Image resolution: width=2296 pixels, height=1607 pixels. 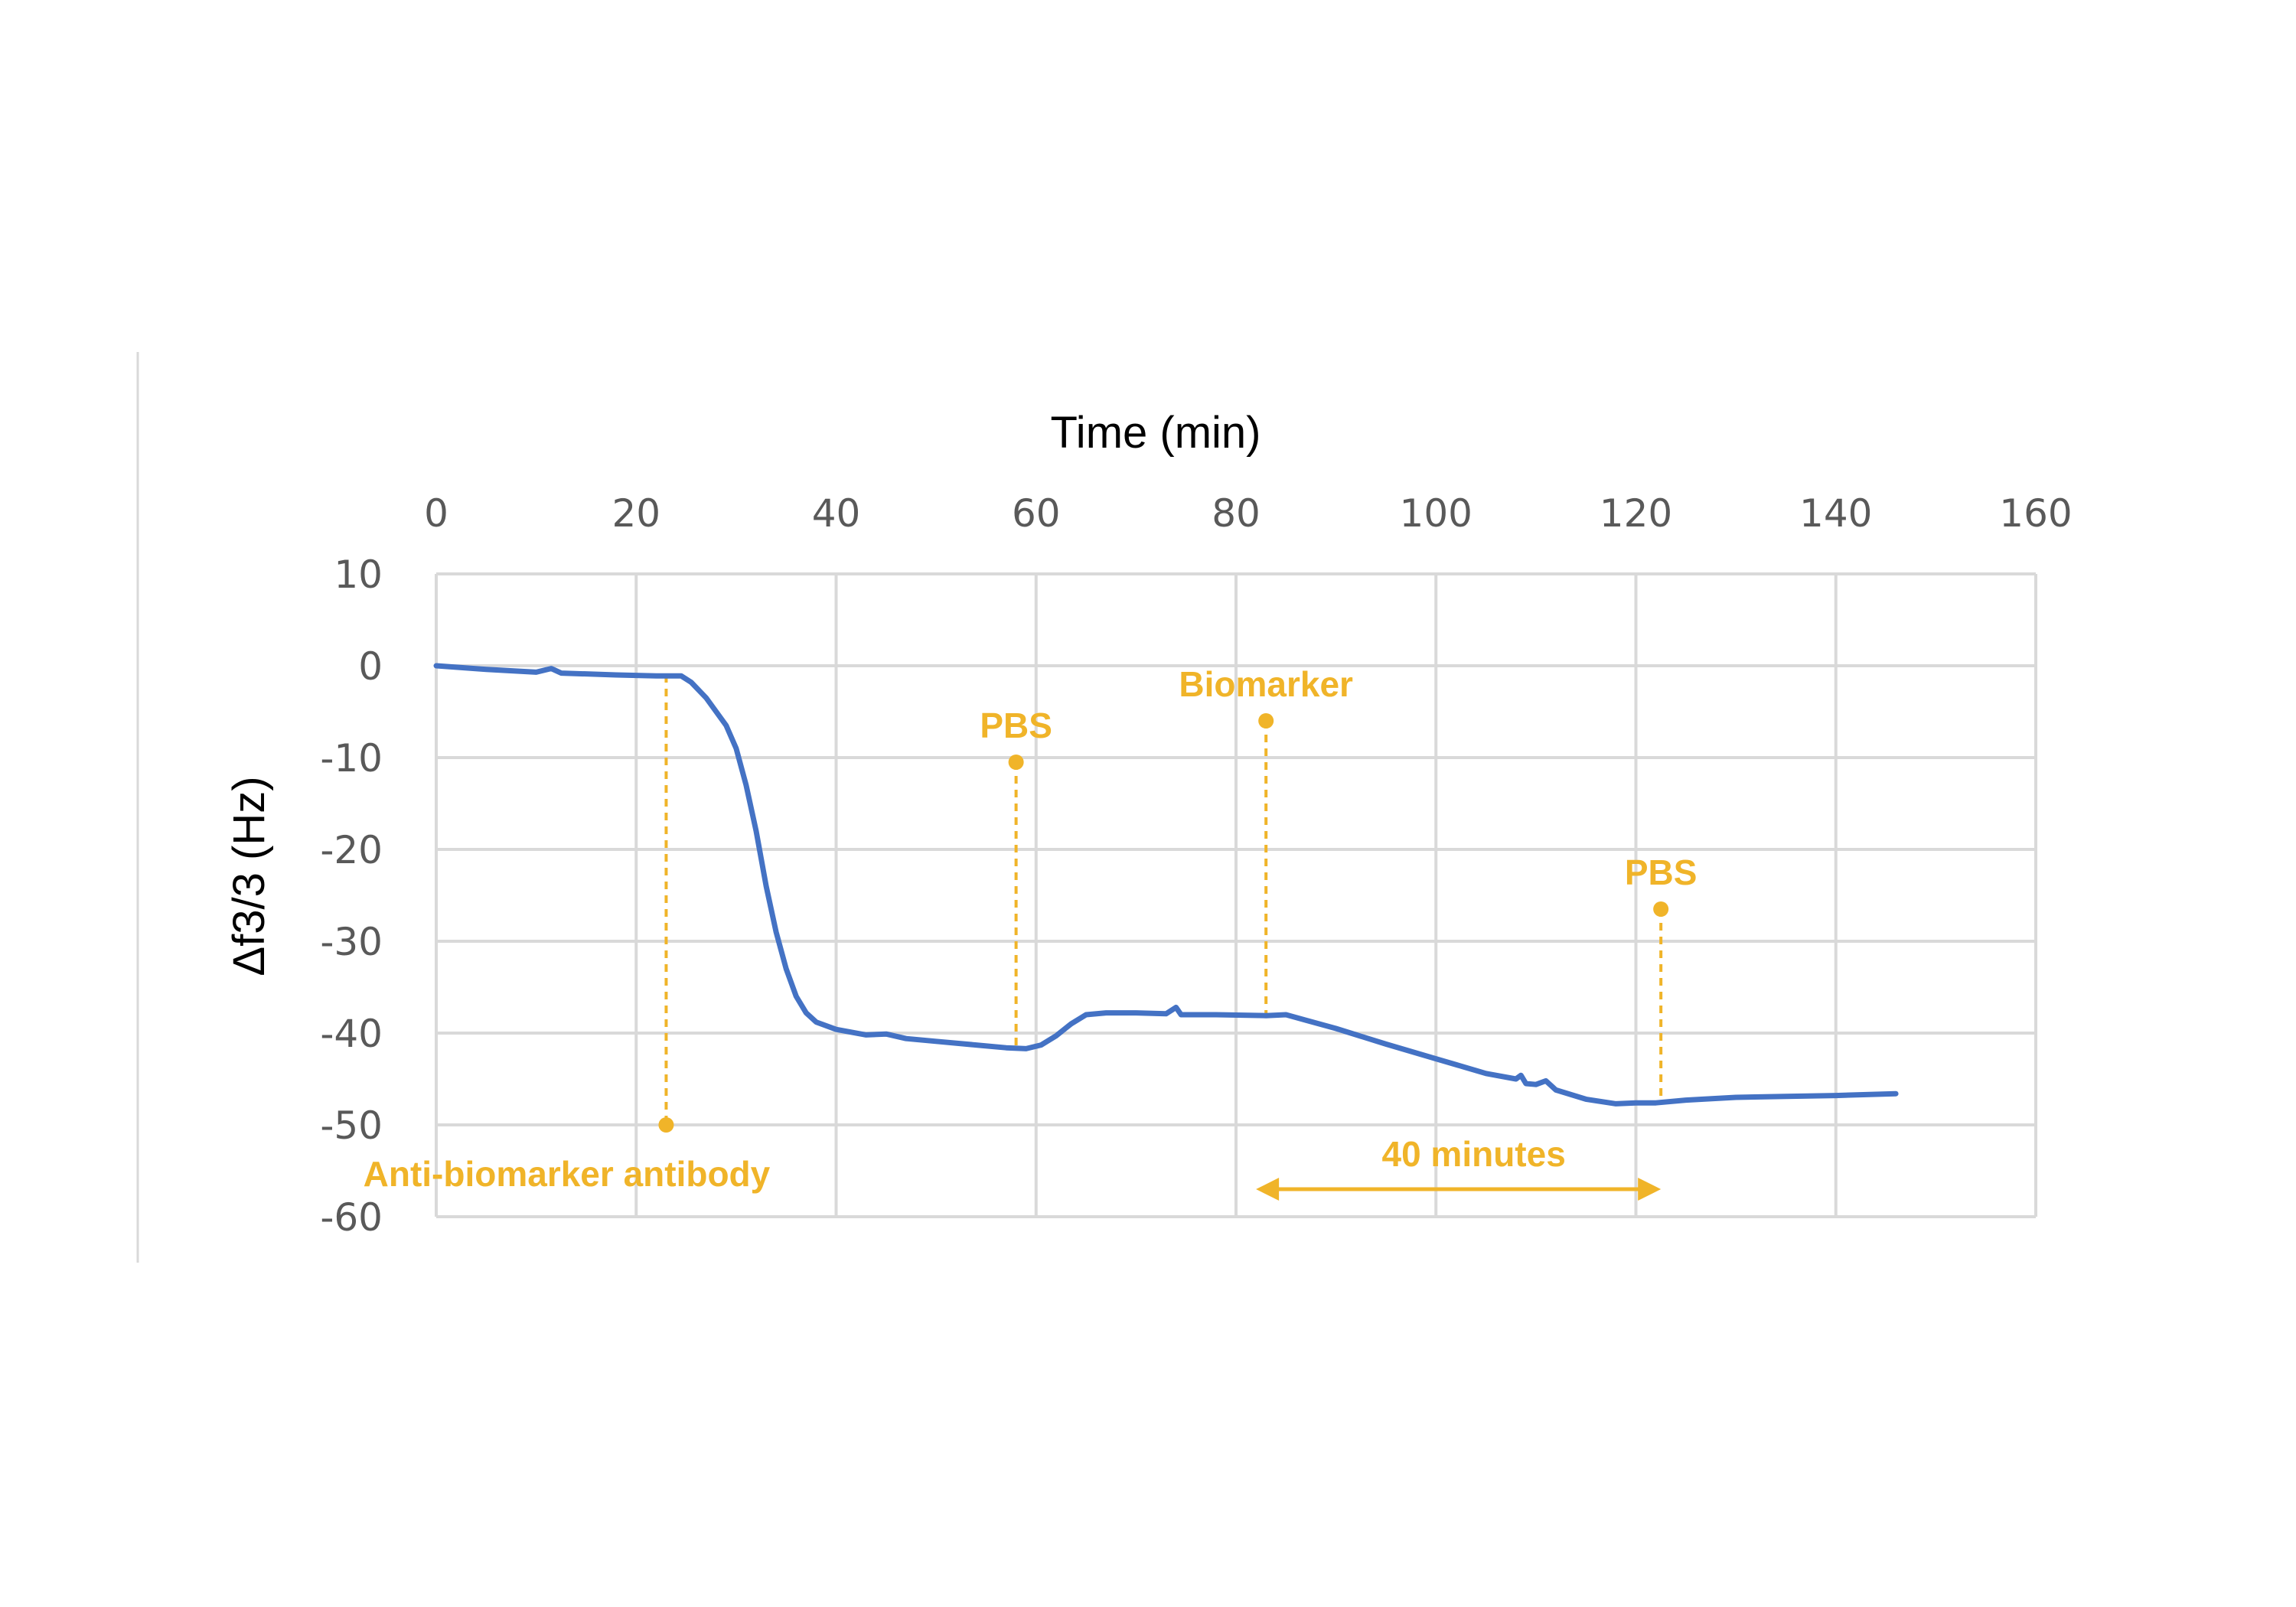 What do you see at coordinates (2035, 513) in the screenshot?
I see `x-tick-label: 160` at bounding box center [2035, 513].